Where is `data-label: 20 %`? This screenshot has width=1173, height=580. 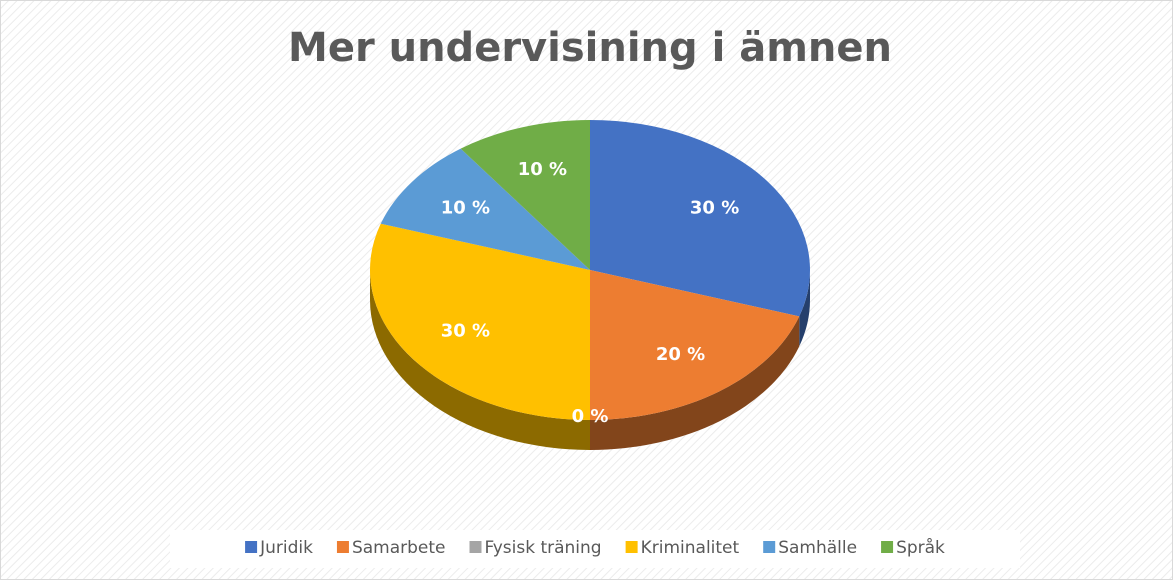 data-label: 20 % is located at coordinates (680, 354).